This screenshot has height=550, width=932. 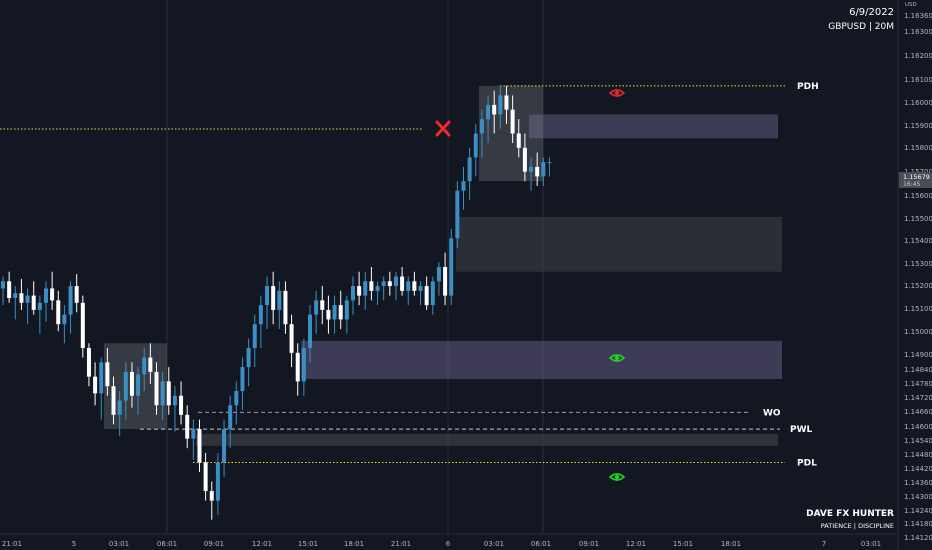 I want to click on time-tick-label: 06:01, so click(x=541, y=544).